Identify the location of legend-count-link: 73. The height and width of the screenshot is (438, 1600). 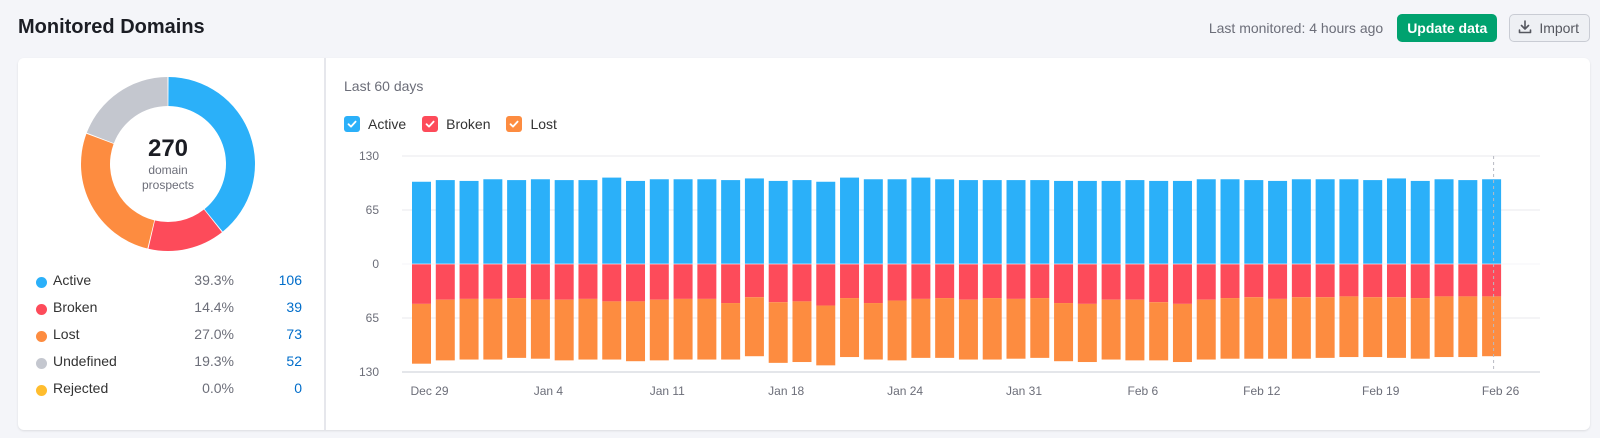
(294, 334).